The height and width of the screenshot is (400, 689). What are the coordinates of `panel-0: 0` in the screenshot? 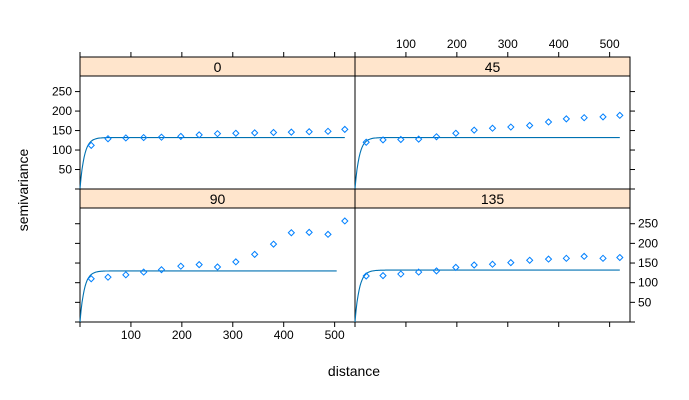 It's located at (217, 123).